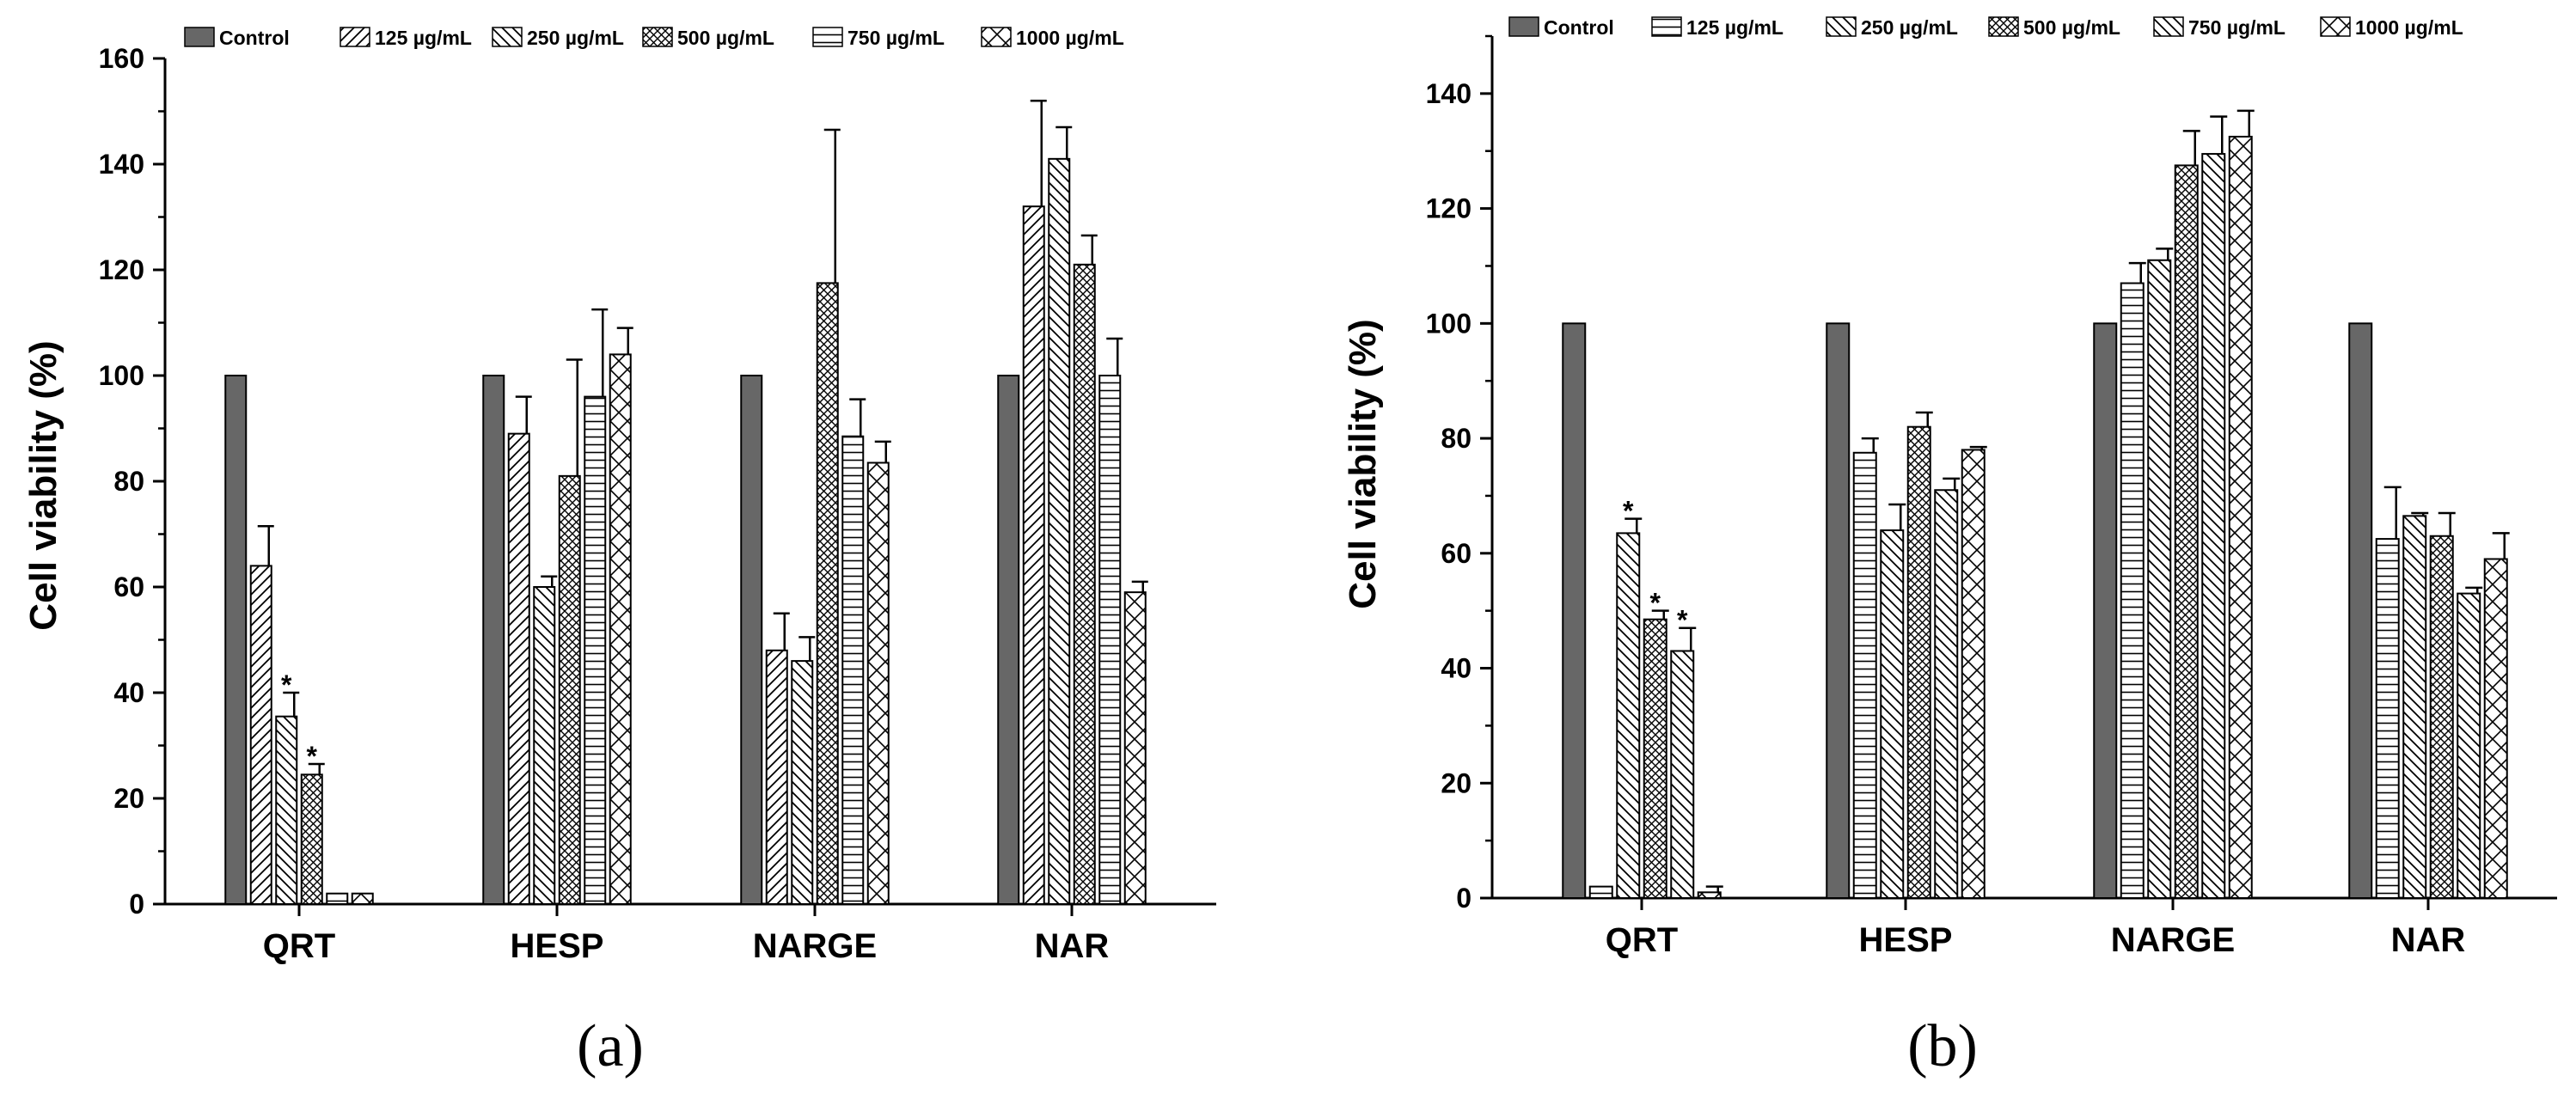 This screenshot has height=1094, width=2576. What do you see at coordinates (121, 375) in the screenshot?
I see `y-tick-label: 100` at bounding box center [121, 375].